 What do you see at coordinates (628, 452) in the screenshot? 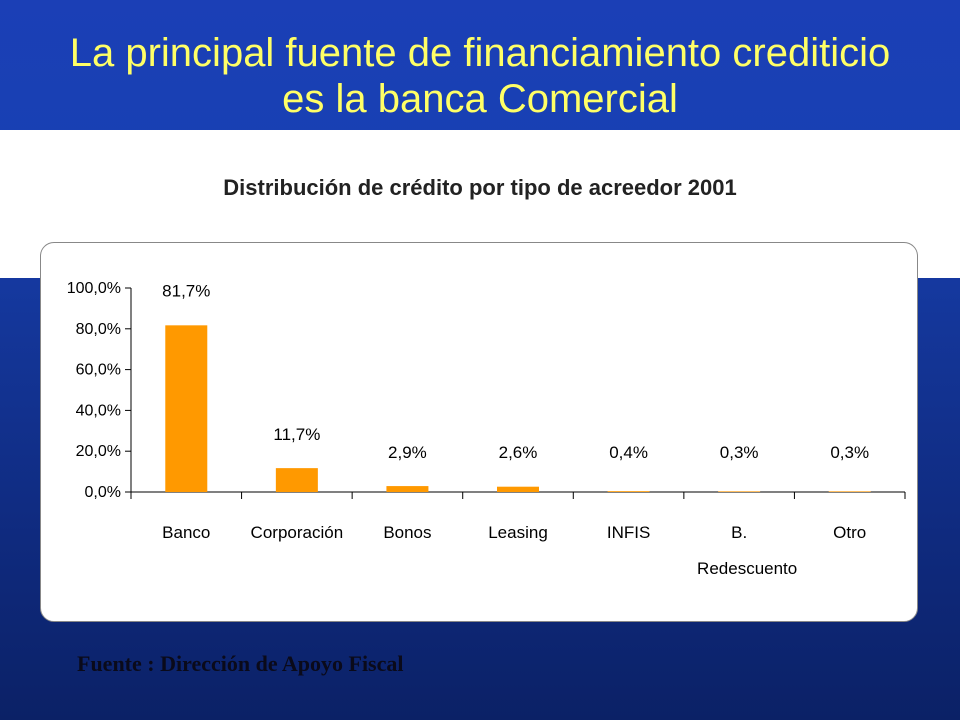
I see `data-label: 0,4%` at bounding box center [628, 452].